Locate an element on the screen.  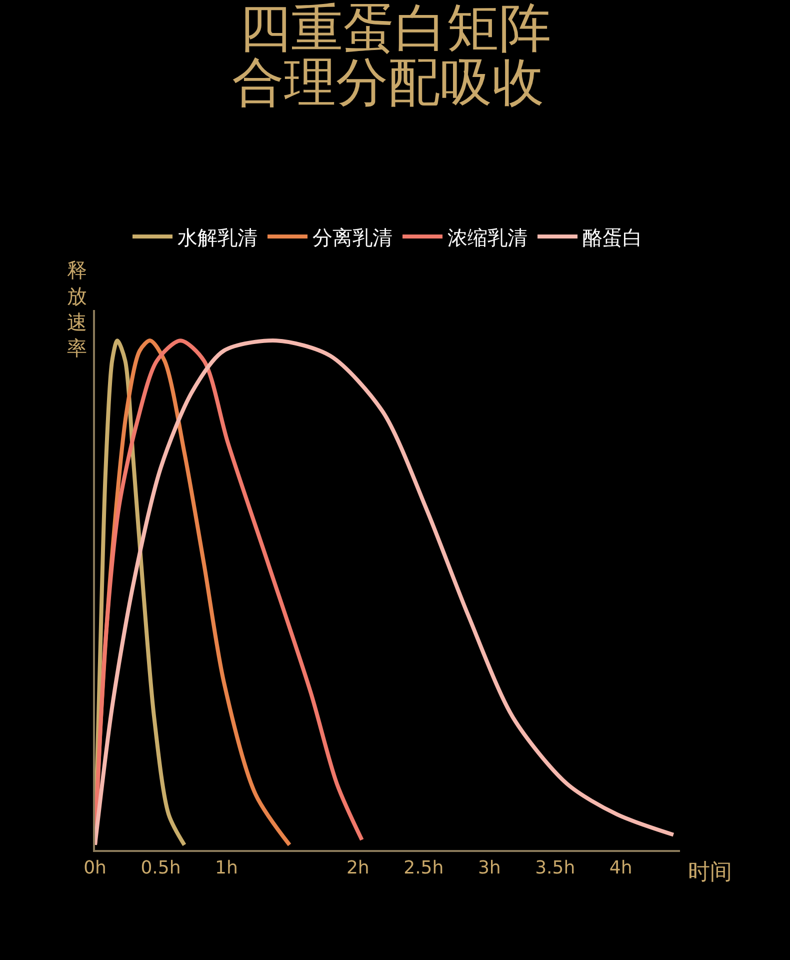
legend-label: 浓缩乳清 is located at coordinates (488, 237).